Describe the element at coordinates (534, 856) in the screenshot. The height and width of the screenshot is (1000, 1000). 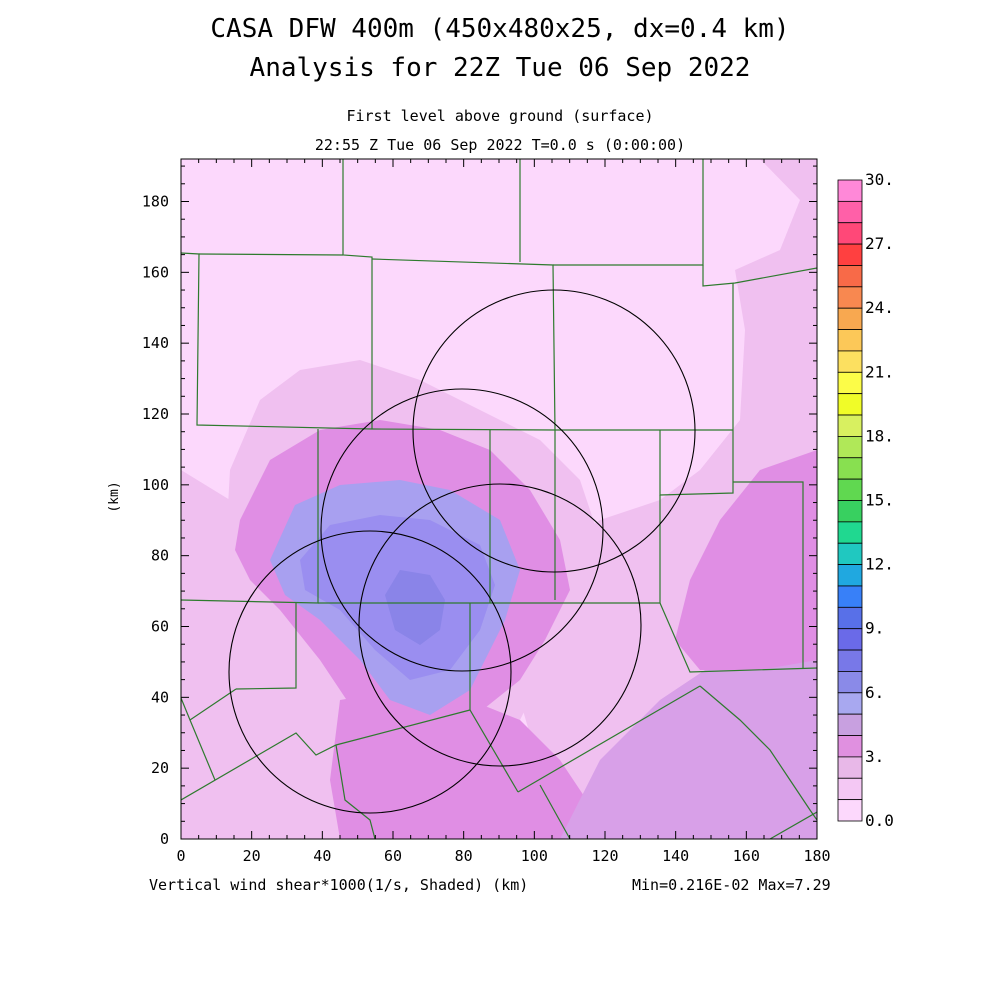
I see `x-tick-label: 100` at that location.